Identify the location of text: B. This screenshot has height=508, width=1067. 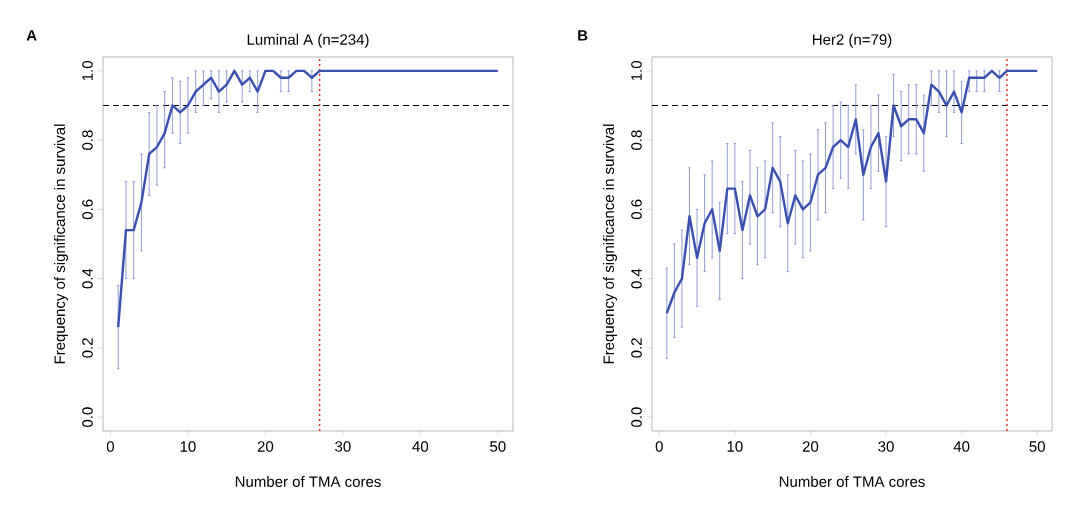
(583, 35).